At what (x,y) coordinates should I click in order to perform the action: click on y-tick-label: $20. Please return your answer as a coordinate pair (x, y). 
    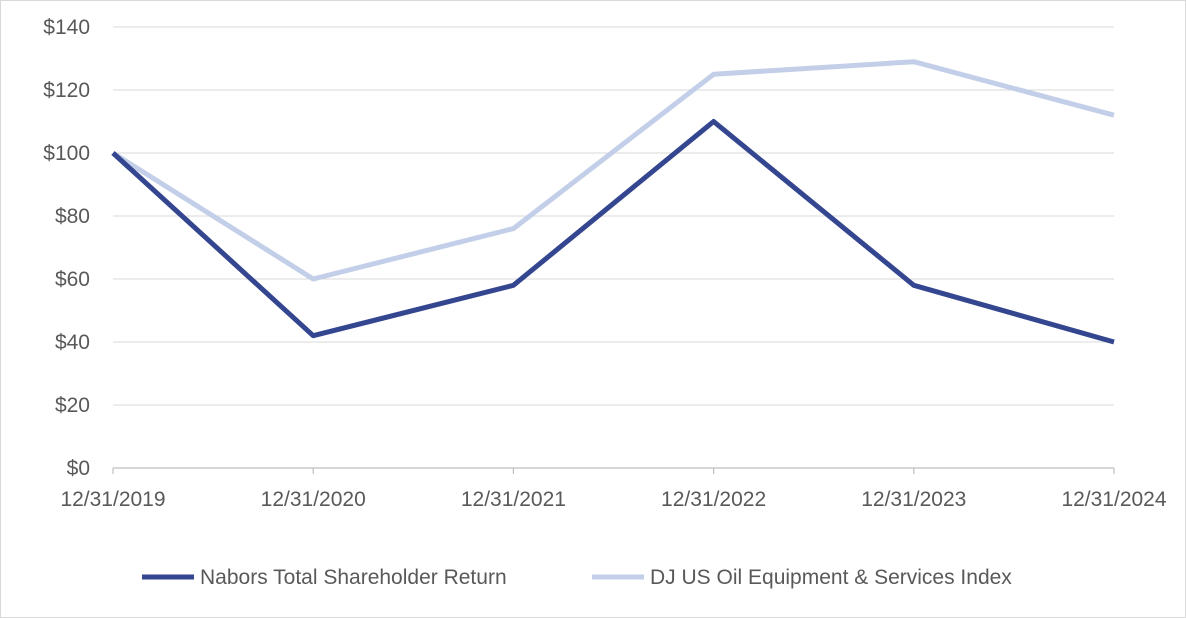
    Looking at the image, I should click on (72, 405).